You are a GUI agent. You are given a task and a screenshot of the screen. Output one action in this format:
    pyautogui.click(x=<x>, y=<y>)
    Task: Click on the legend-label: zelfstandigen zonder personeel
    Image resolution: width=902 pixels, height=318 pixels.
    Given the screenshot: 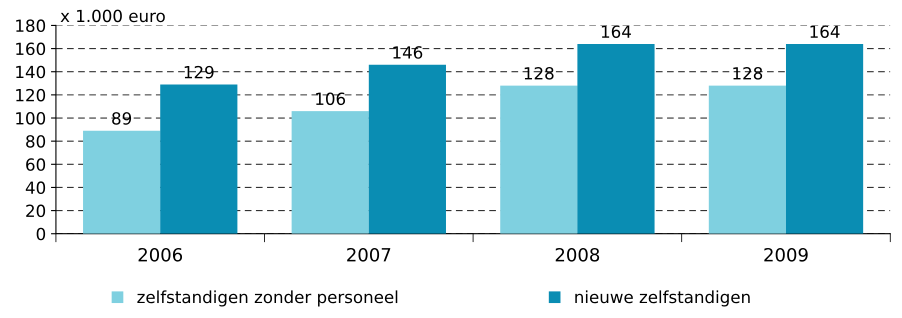 What is the action you would take?
    pyautogui.click(x=267, y=298)
    